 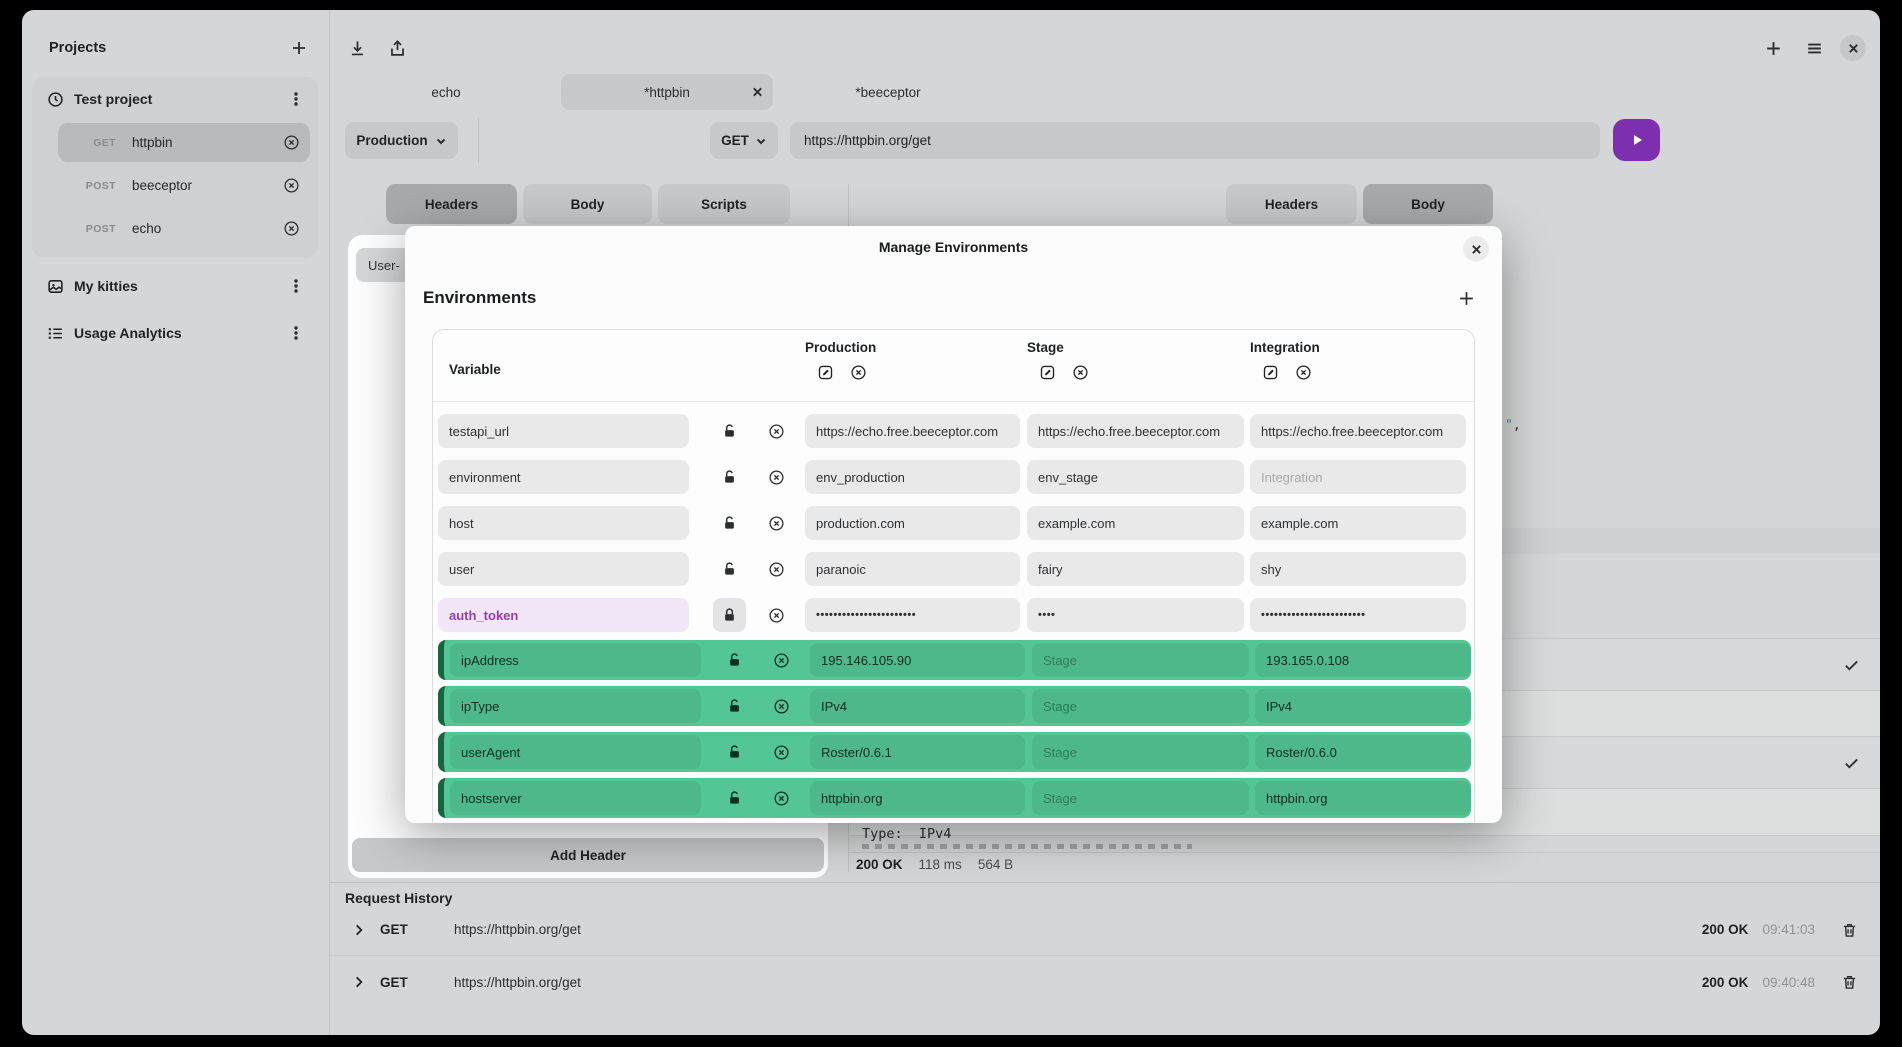 What do you see at coordinates (912, 431) in the screenshot?
I see `value-input-production: https://echo.free.beeceptor.com` at bounding box center [912, 431].